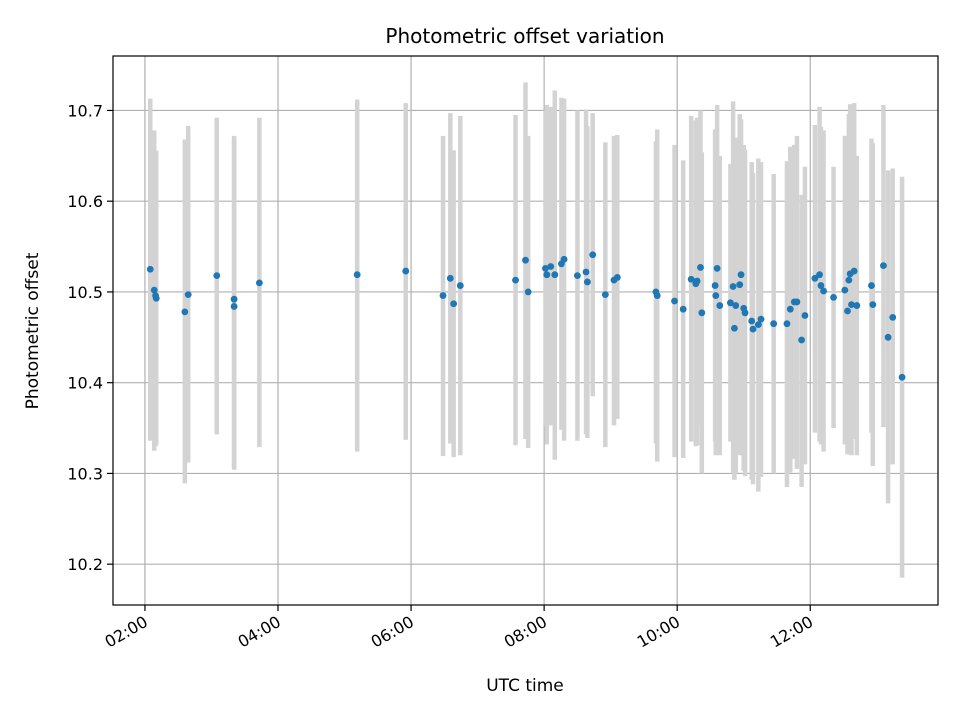 This screenshot has width=960, height=720. Describe the element at coordinates (33, 330) in the screenshot. I see `y-axis-title: Photometric offset` at that location.